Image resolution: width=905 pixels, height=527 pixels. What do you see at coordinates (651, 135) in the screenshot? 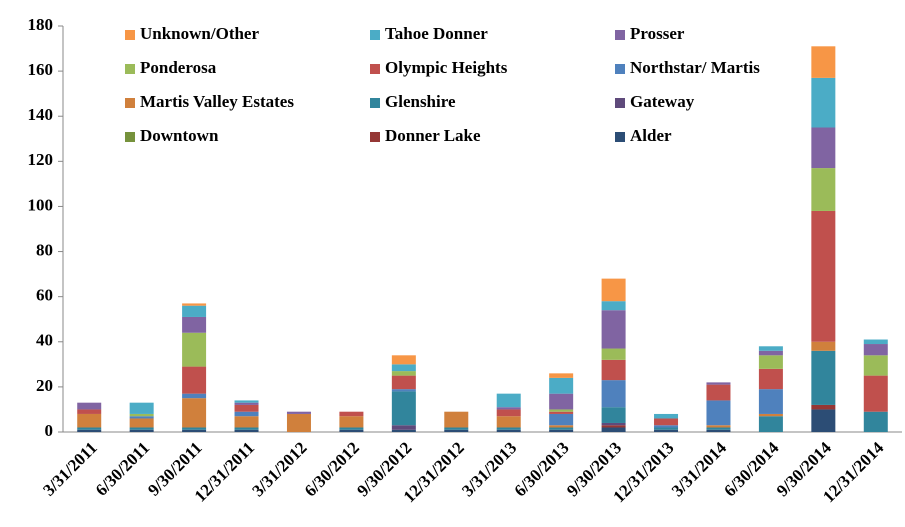
I see `legend-label: Alder` at bounding box center [651, 135].